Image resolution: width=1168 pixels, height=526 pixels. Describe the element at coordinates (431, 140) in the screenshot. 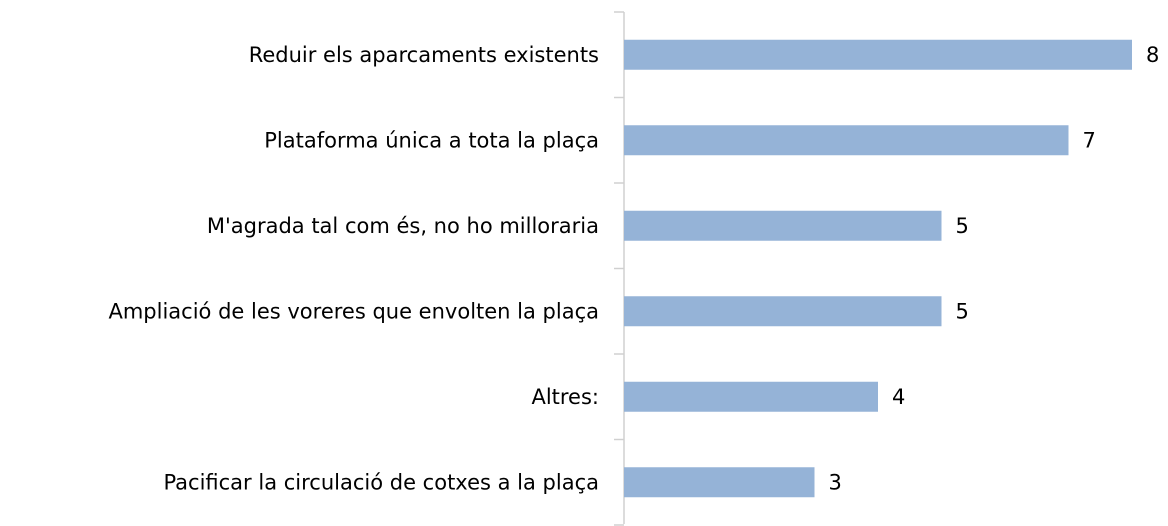

I see `category-label: Plataforma única a tota la plaça` at that location.